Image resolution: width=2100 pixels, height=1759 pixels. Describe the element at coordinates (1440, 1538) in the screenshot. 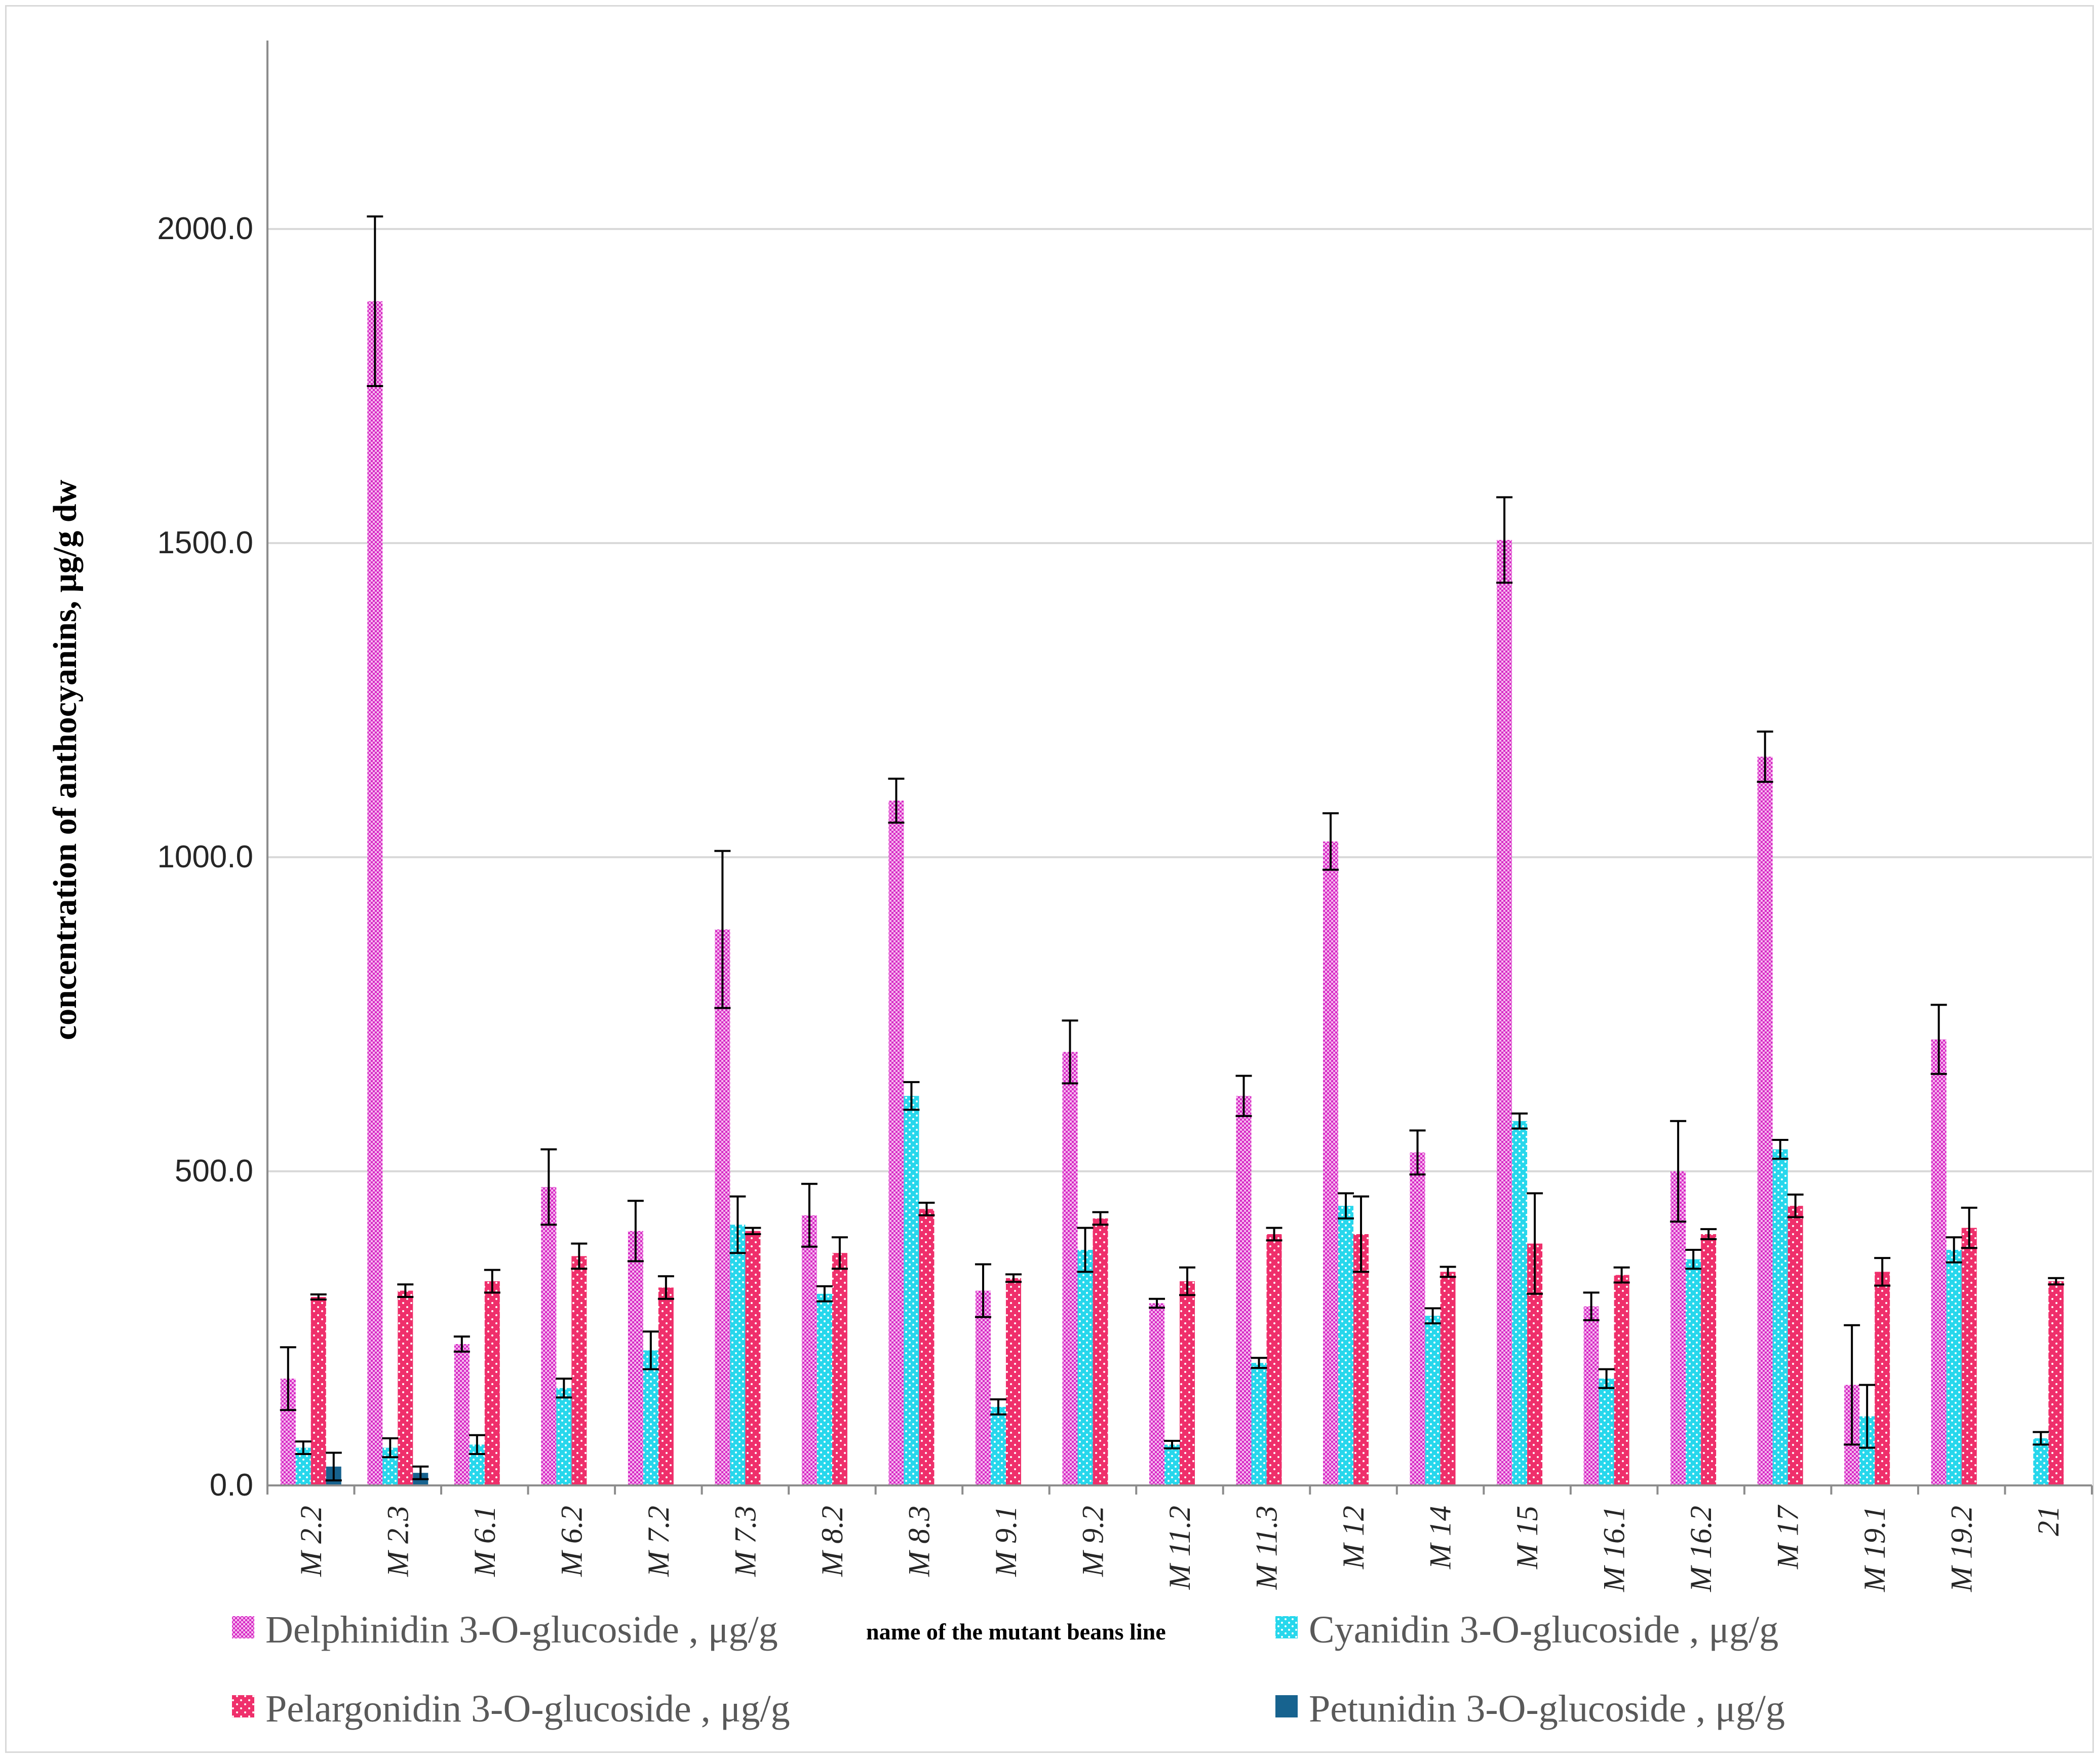

I see `x-tick-label: M 14` at that location.